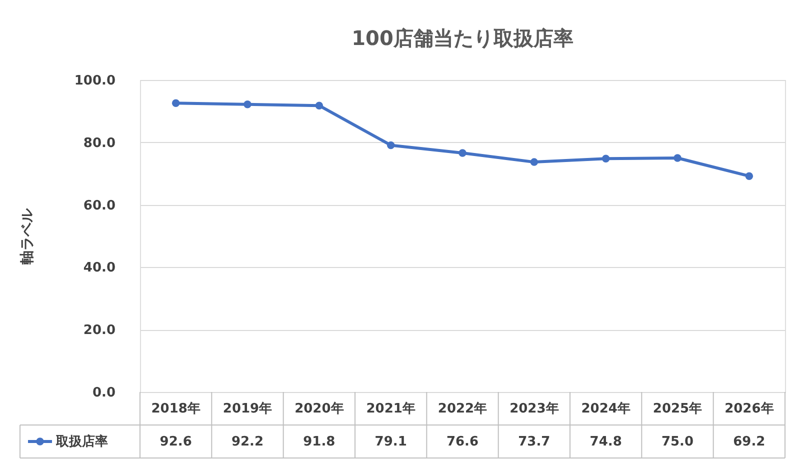 Image resolution: width=800 pixels, height=473 pixels. What do you see at coordinates (319, 409) in the screenshot?
I see `x-tick-label: 2020年` at bounding box center [319, 409].